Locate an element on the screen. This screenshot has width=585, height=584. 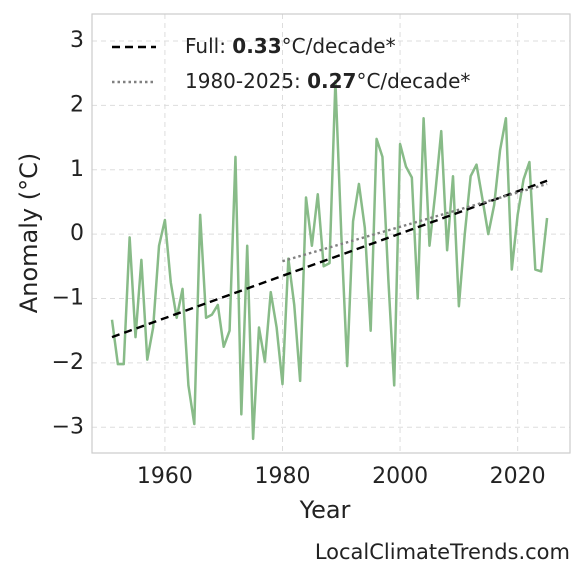
y-axis-label: Anomaly (°C) is located at coordinates (29, 233).